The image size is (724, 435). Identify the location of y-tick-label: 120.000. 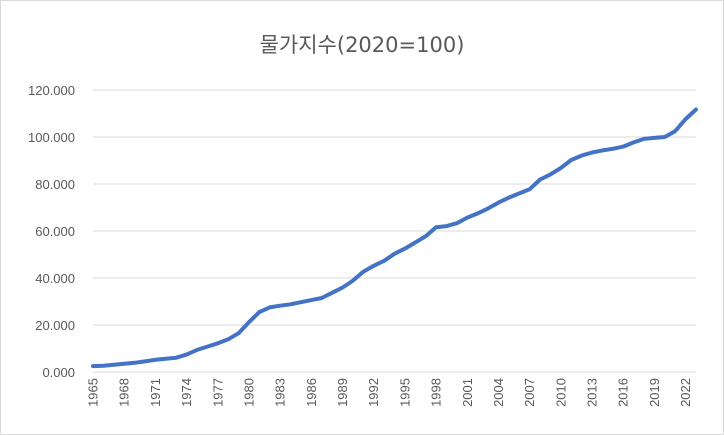
(51, 90).